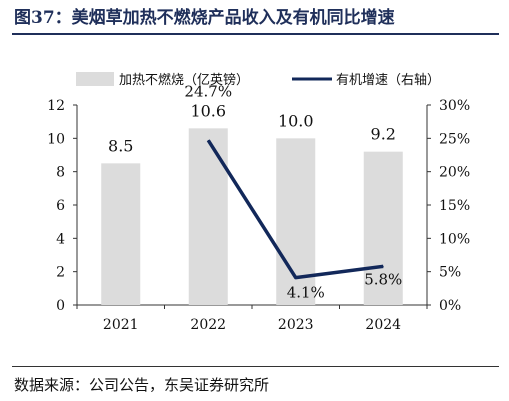 Image resolution: width=509 pixels, height=401 pixels. I want to click on bar-value-label: 10.6, so click(208, 110).